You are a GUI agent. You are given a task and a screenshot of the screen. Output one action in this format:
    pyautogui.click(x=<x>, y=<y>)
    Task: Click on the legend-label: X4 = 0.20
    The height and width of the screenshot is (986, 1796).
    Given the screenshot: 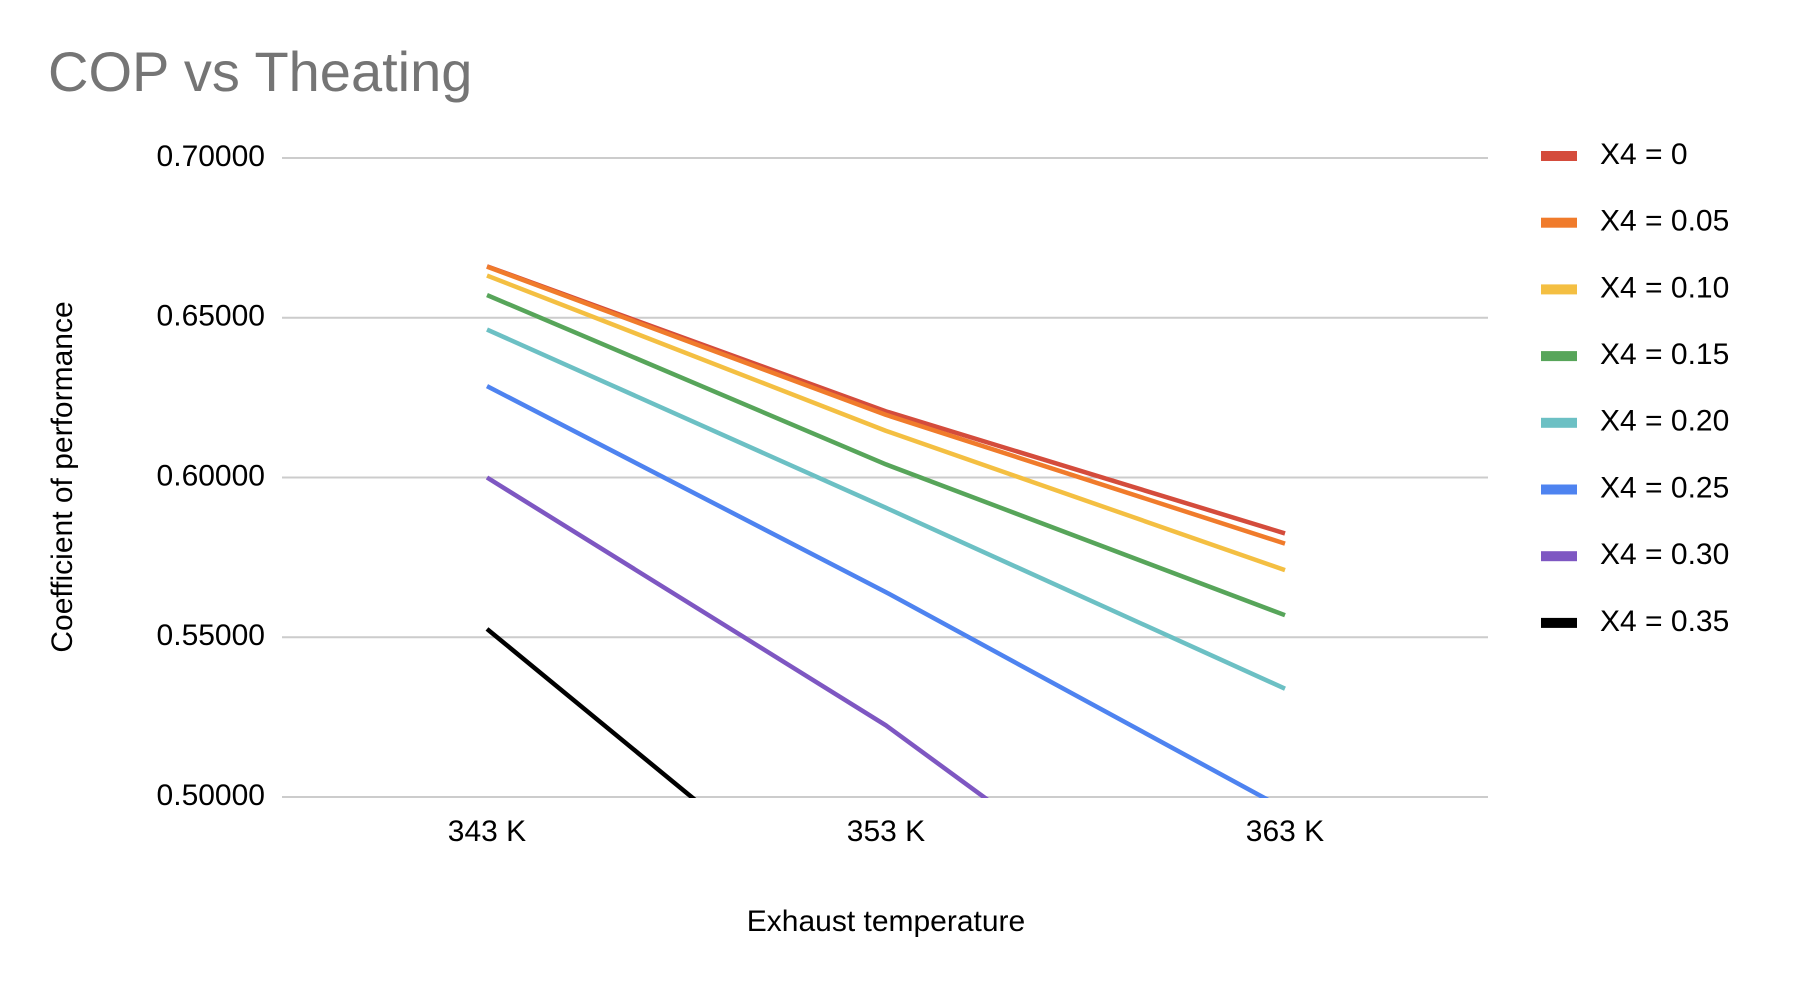 What is the action you would take?
    pyautogui.click(x=1664, y=421)
    